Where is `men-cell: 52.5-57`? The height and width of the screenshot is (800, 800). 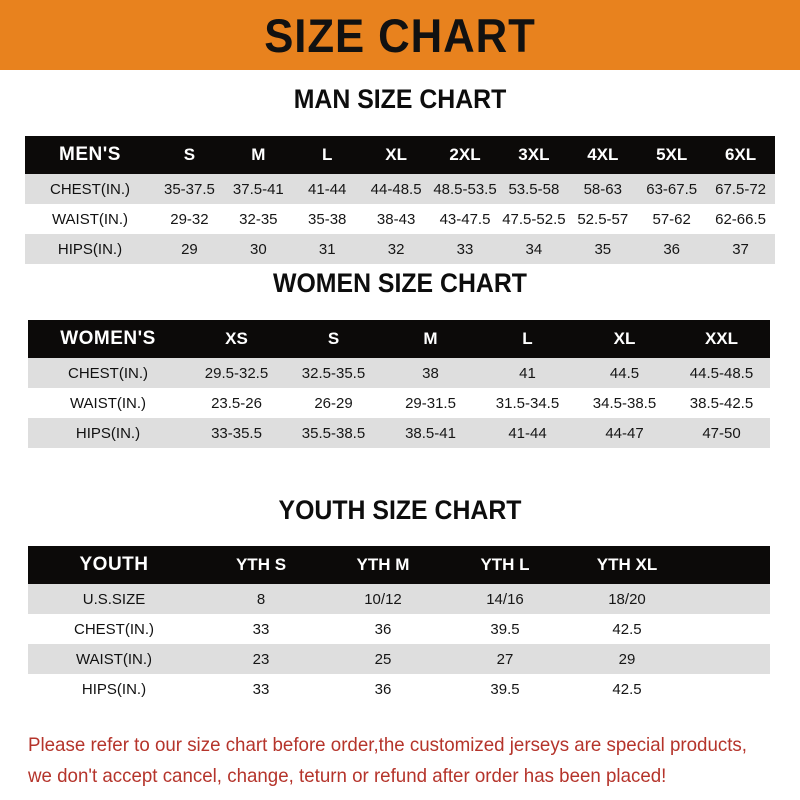
men-cell: 52.5-57 is located at coordinates (603, 219).